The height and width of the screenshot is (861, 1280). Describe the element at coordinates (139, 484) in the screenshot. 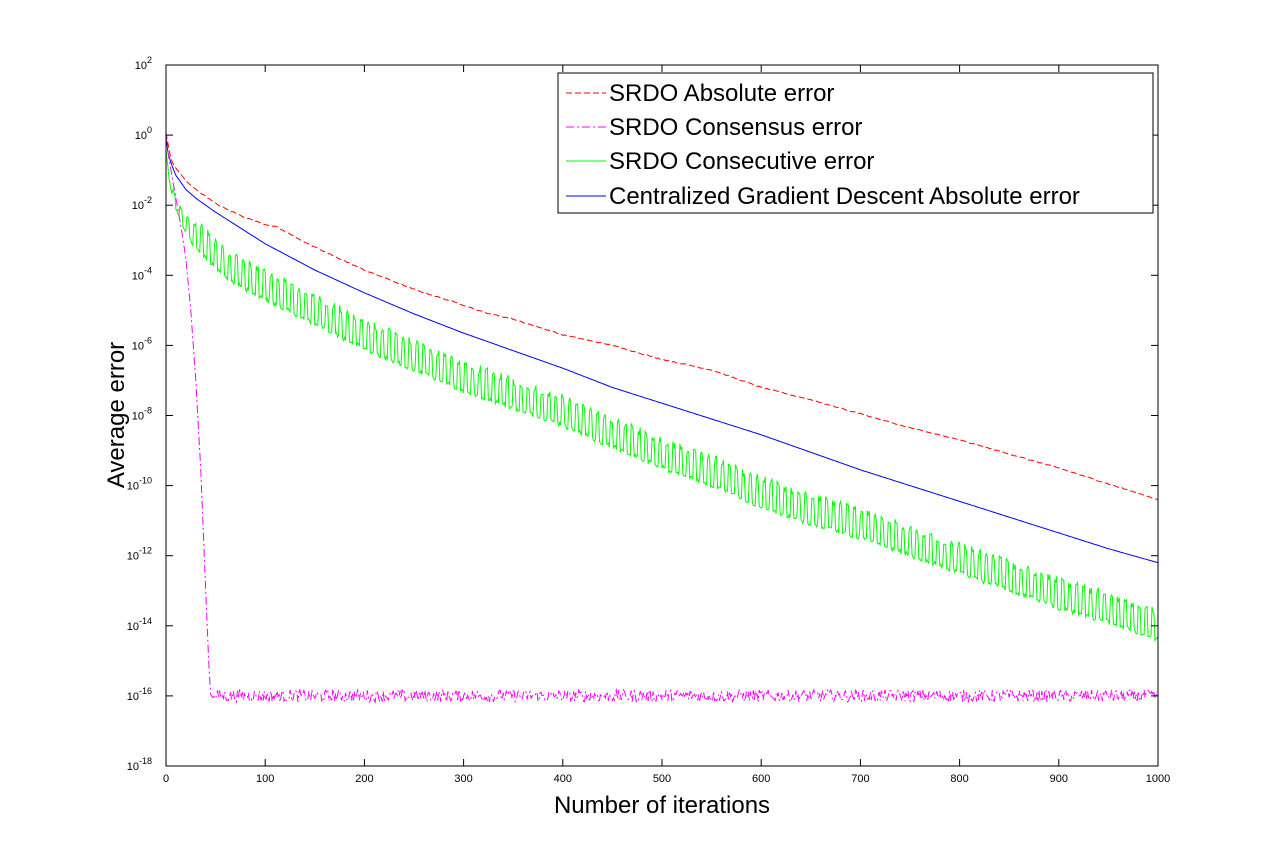

I see `y-tick-label: 10⁻¹⁰` at that location.